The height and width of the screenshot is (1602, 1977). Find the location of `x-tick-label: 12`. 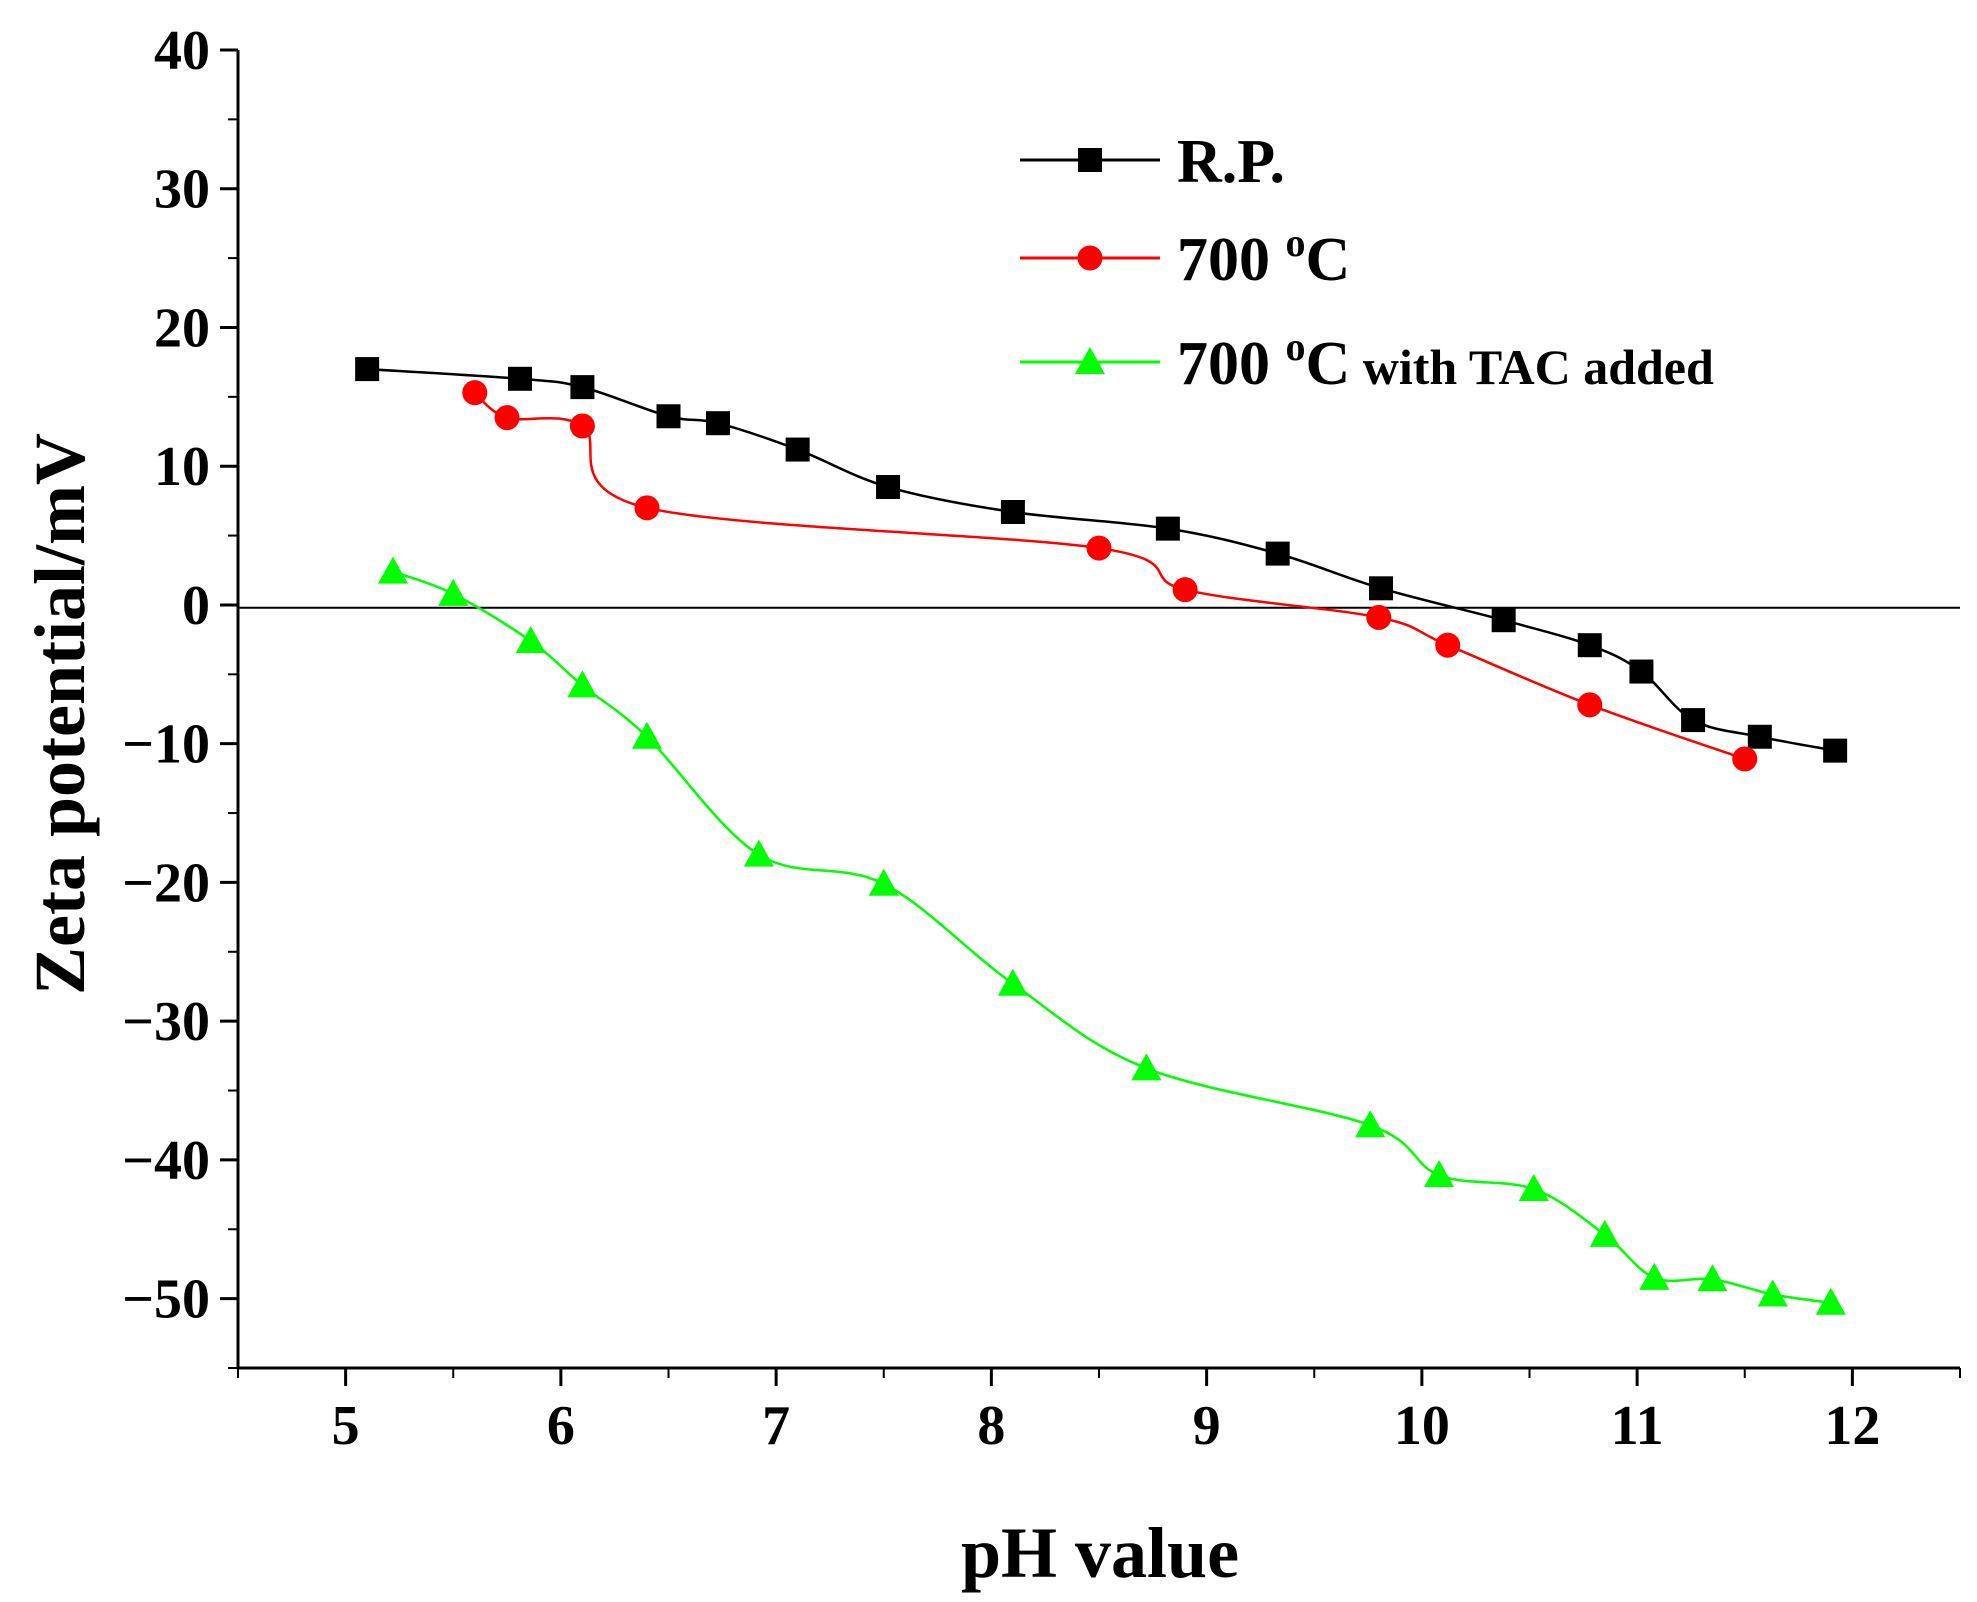

x-tick-label: 12 is located at coordinates (1852, 1426).